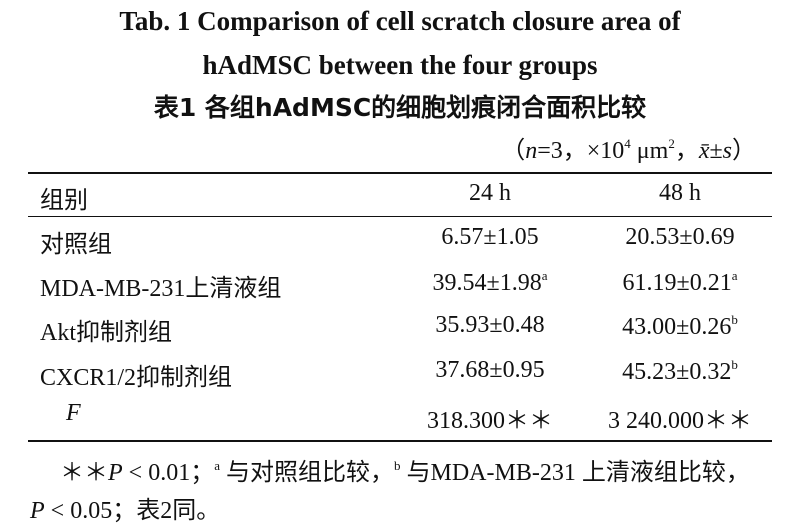 This screenshot has width=800, height=531. Describe the element at coordinates (490, 193) in the screenshot. I see `column-header: 24 h` at that location.